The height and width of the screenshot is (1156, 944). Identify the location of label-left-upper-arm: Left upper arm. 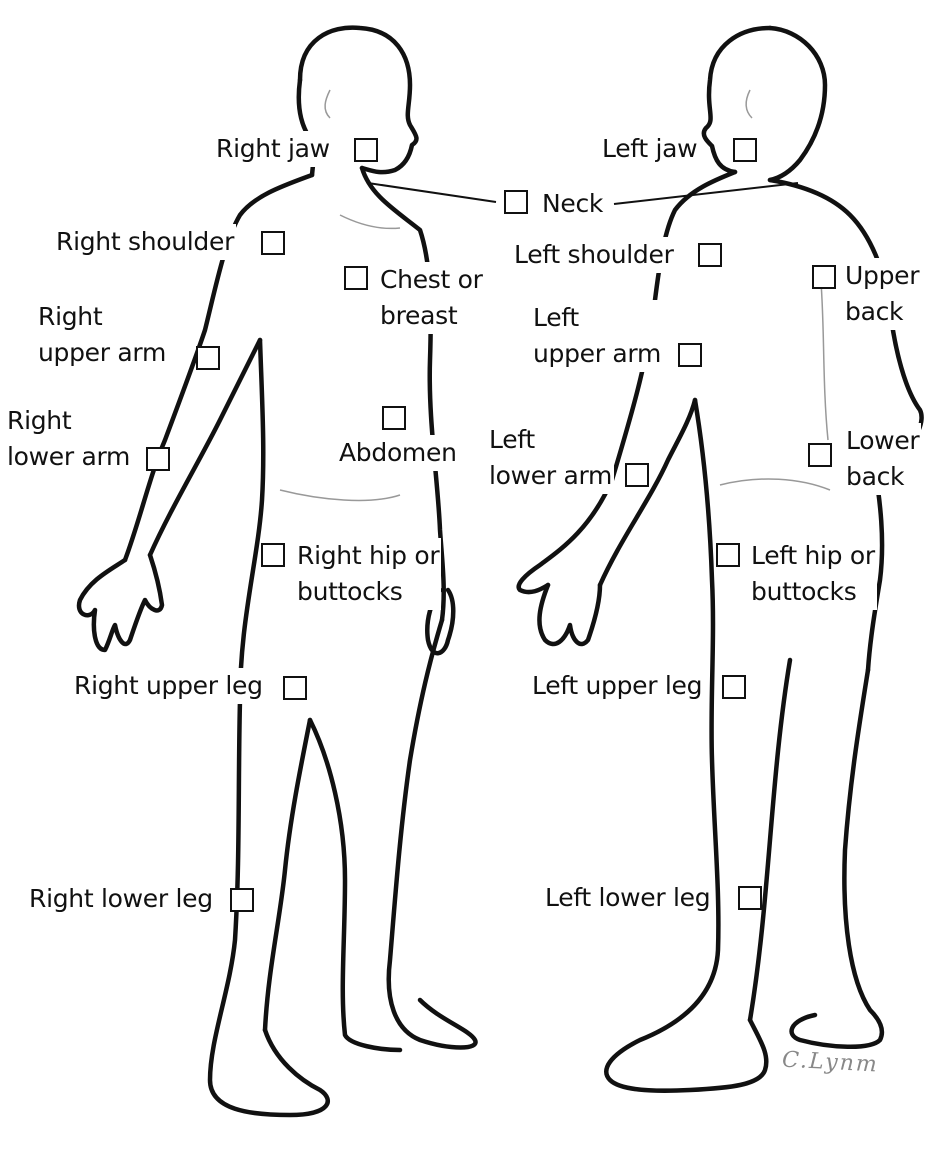
(597, 336).